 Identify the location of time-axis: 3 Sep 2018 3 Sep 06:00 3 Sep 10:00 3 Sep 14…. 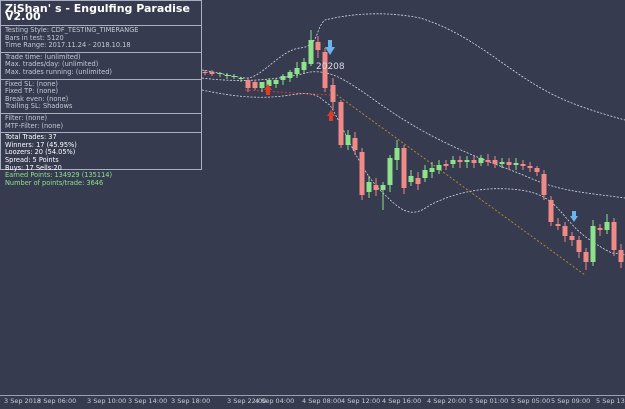
(312, 402).